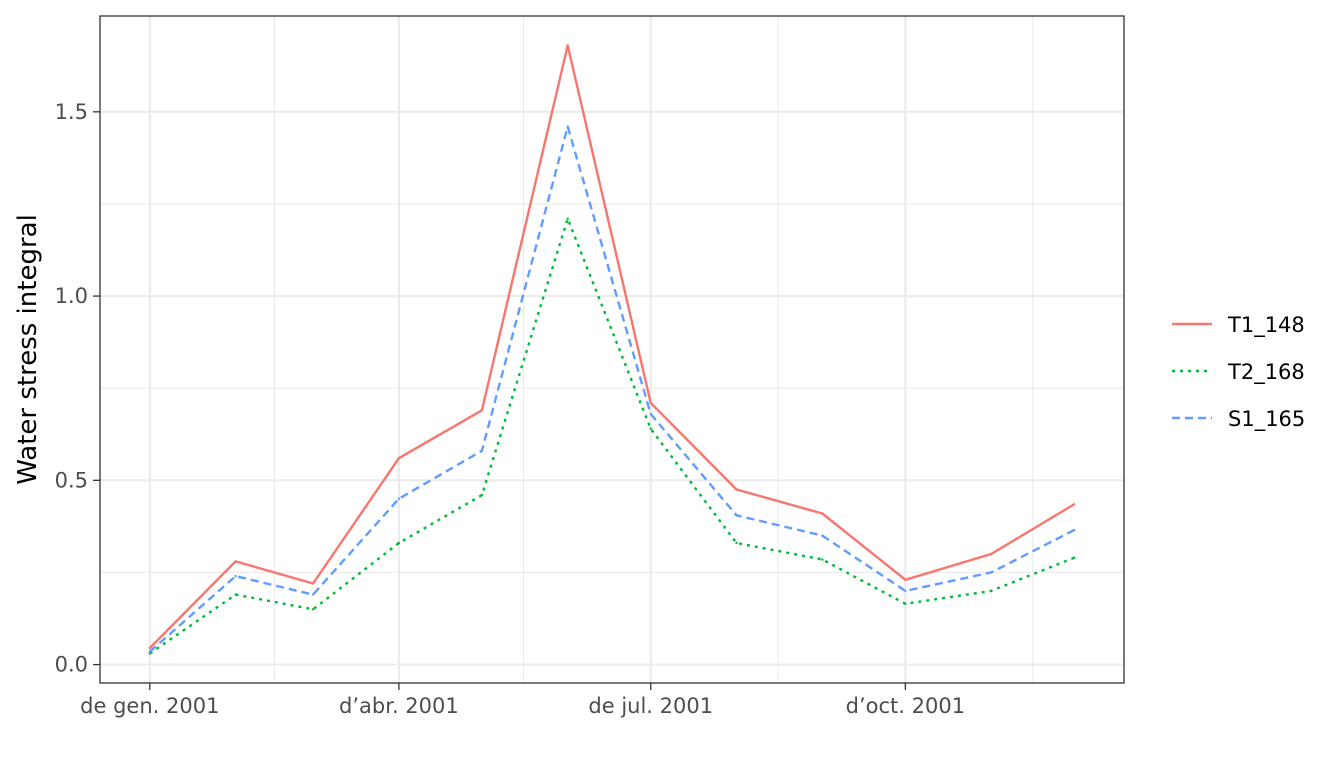  Describe the element at coordinates (1266, 419) in the screenshot. I see `legend-label-S1_165: S1_165` at that location.